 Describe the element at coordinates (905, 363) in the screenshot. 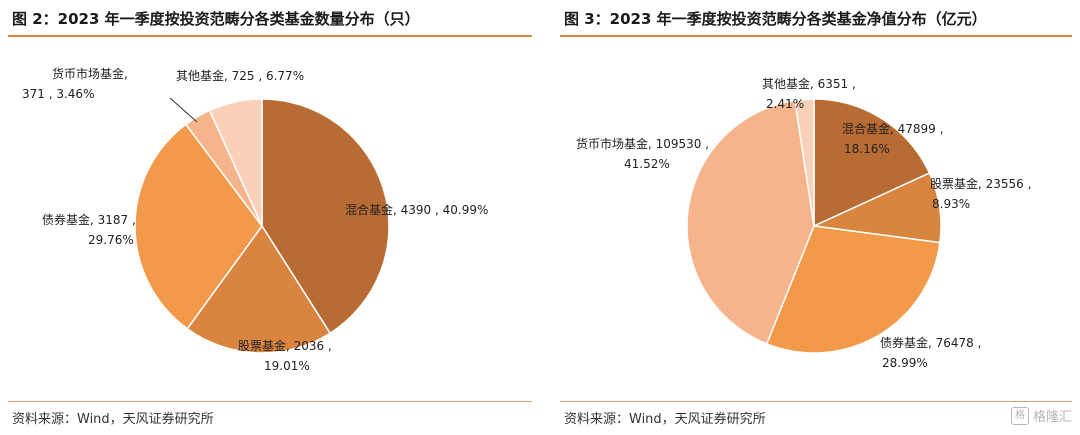

I see `slice-label-3-pct: 28.99%` at that location.